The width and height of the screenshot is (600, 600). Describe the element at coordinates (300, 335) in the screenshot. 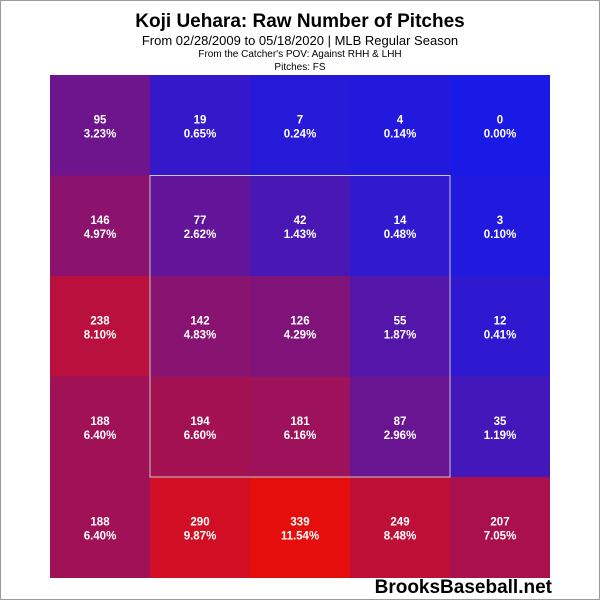

I see `cell-percent-r3-c3: 4.29%` at that location.